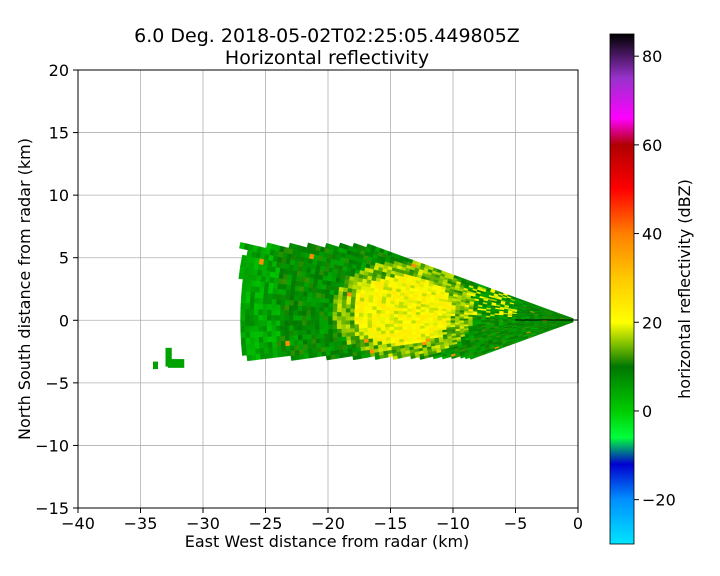 This screenshot has width=720, height=576. I want to click on x-tick-label: 0, so click(578, 523).